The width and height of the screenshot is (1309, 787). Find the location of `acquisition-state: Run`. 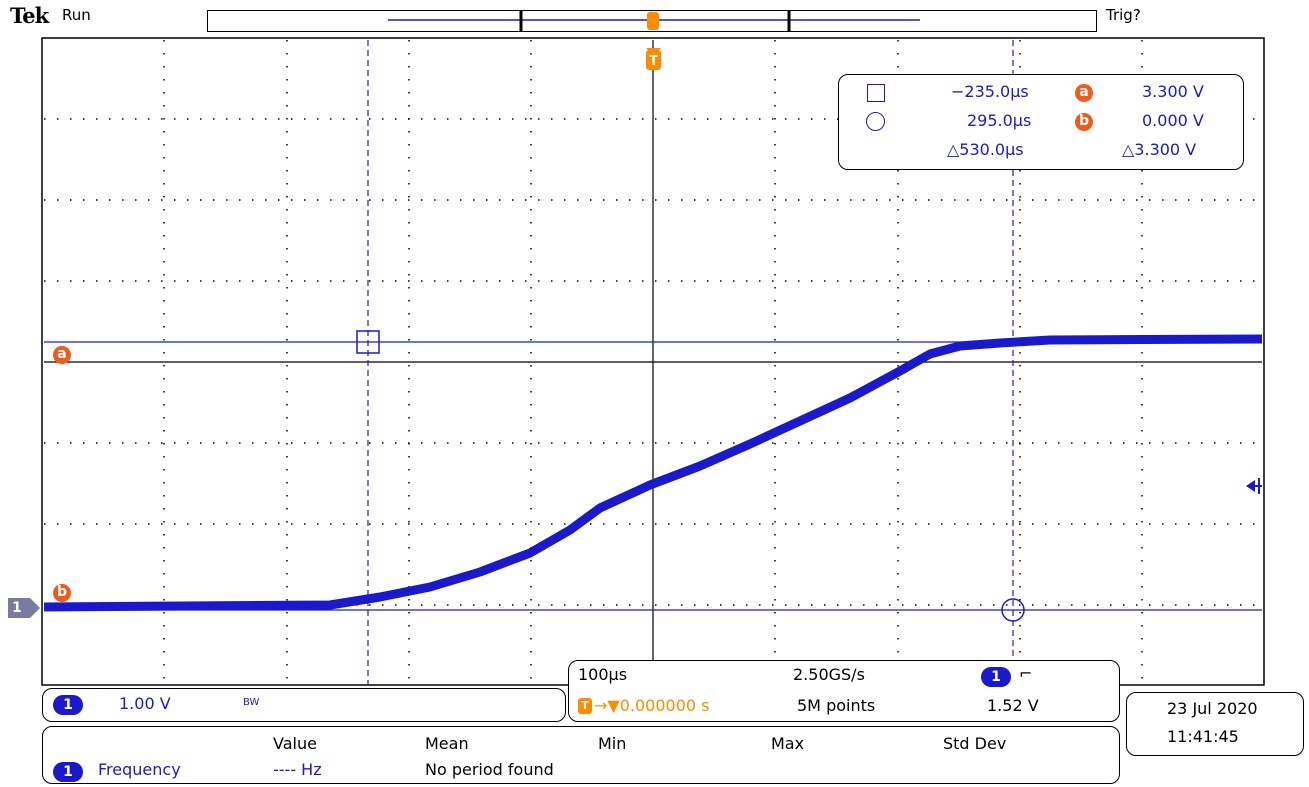

acquisition-state: Run is located at coordinates (76, 15).